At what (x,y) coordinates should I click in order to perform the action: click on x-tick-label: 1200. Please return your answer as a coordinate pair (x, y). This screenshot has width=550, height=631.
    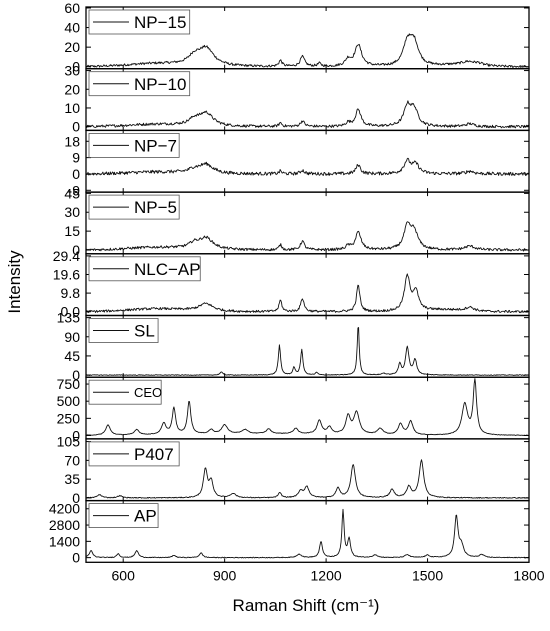
    Looking at the image, I should click on (326, 575).